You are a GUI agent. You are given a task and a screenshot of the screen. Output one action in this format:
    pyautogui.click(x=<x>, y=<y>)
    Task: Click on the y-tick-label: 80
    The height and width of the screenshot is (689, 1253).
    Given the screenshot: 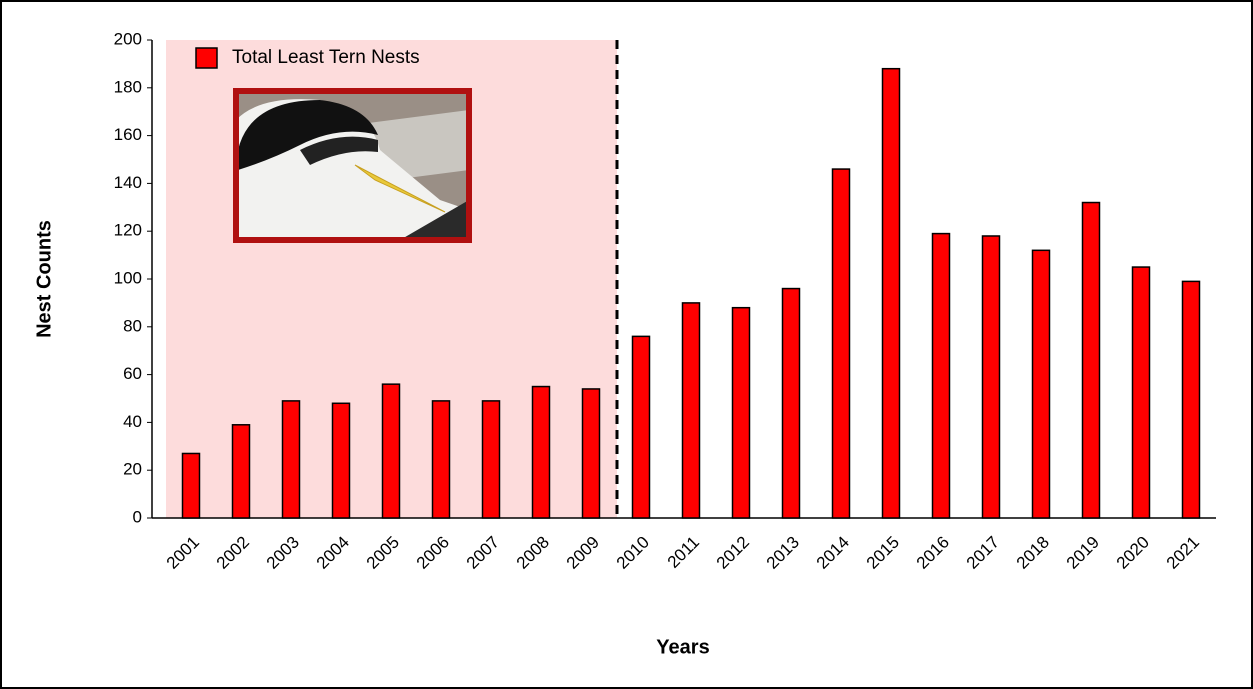 What is the action you would take?
    pyautogui.click(x=132, y=325)
    